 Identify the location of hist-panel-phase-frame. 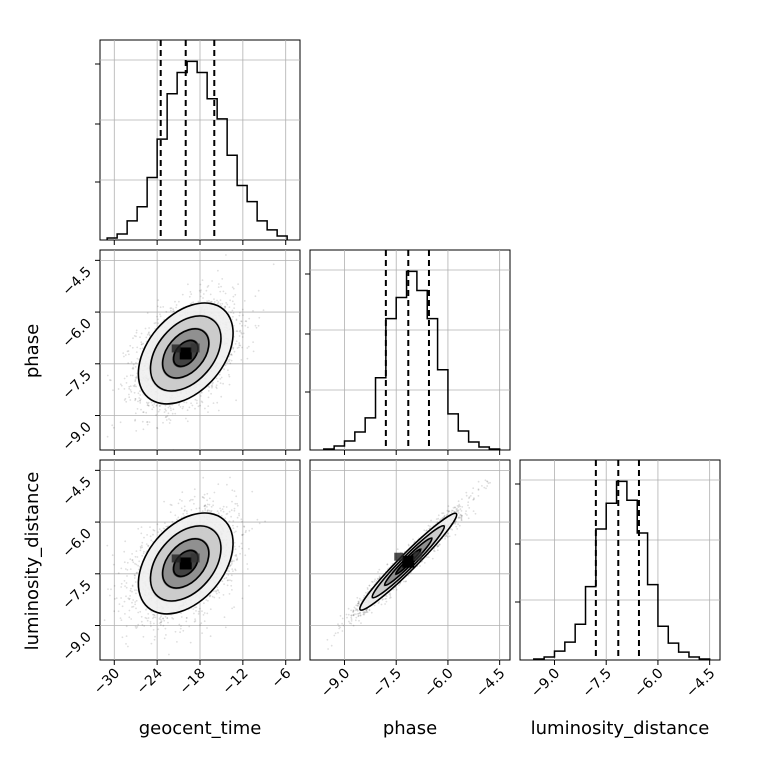
(410, 350).